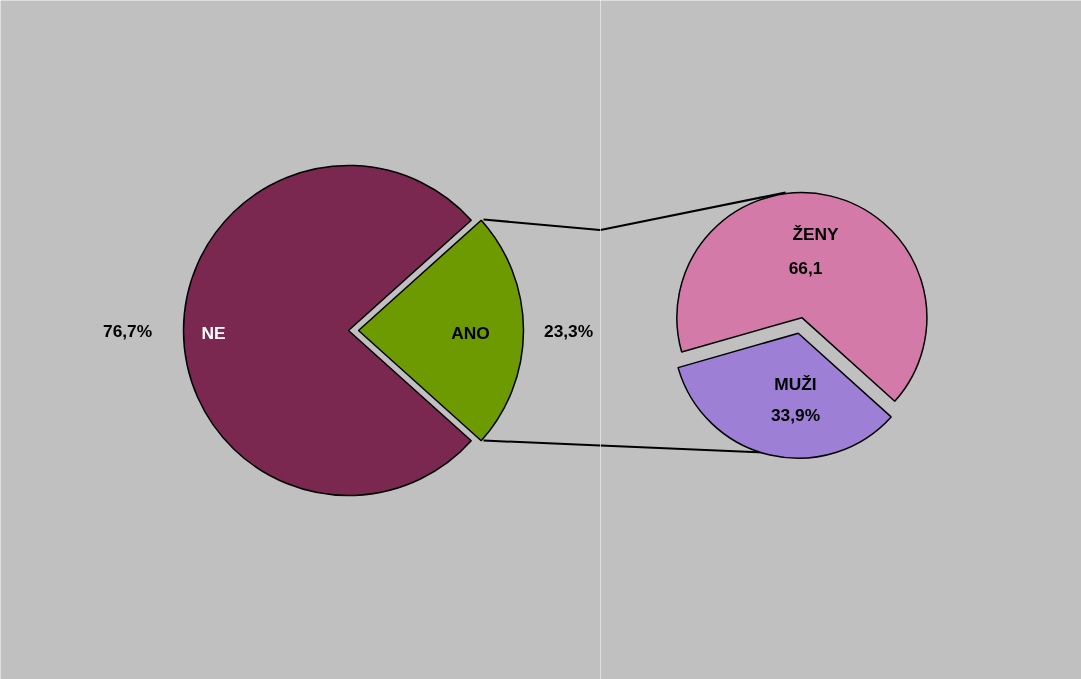 The width and height of the screenshot is (1081, 679). I want to click on slice-label: NE, so click(213, 332).